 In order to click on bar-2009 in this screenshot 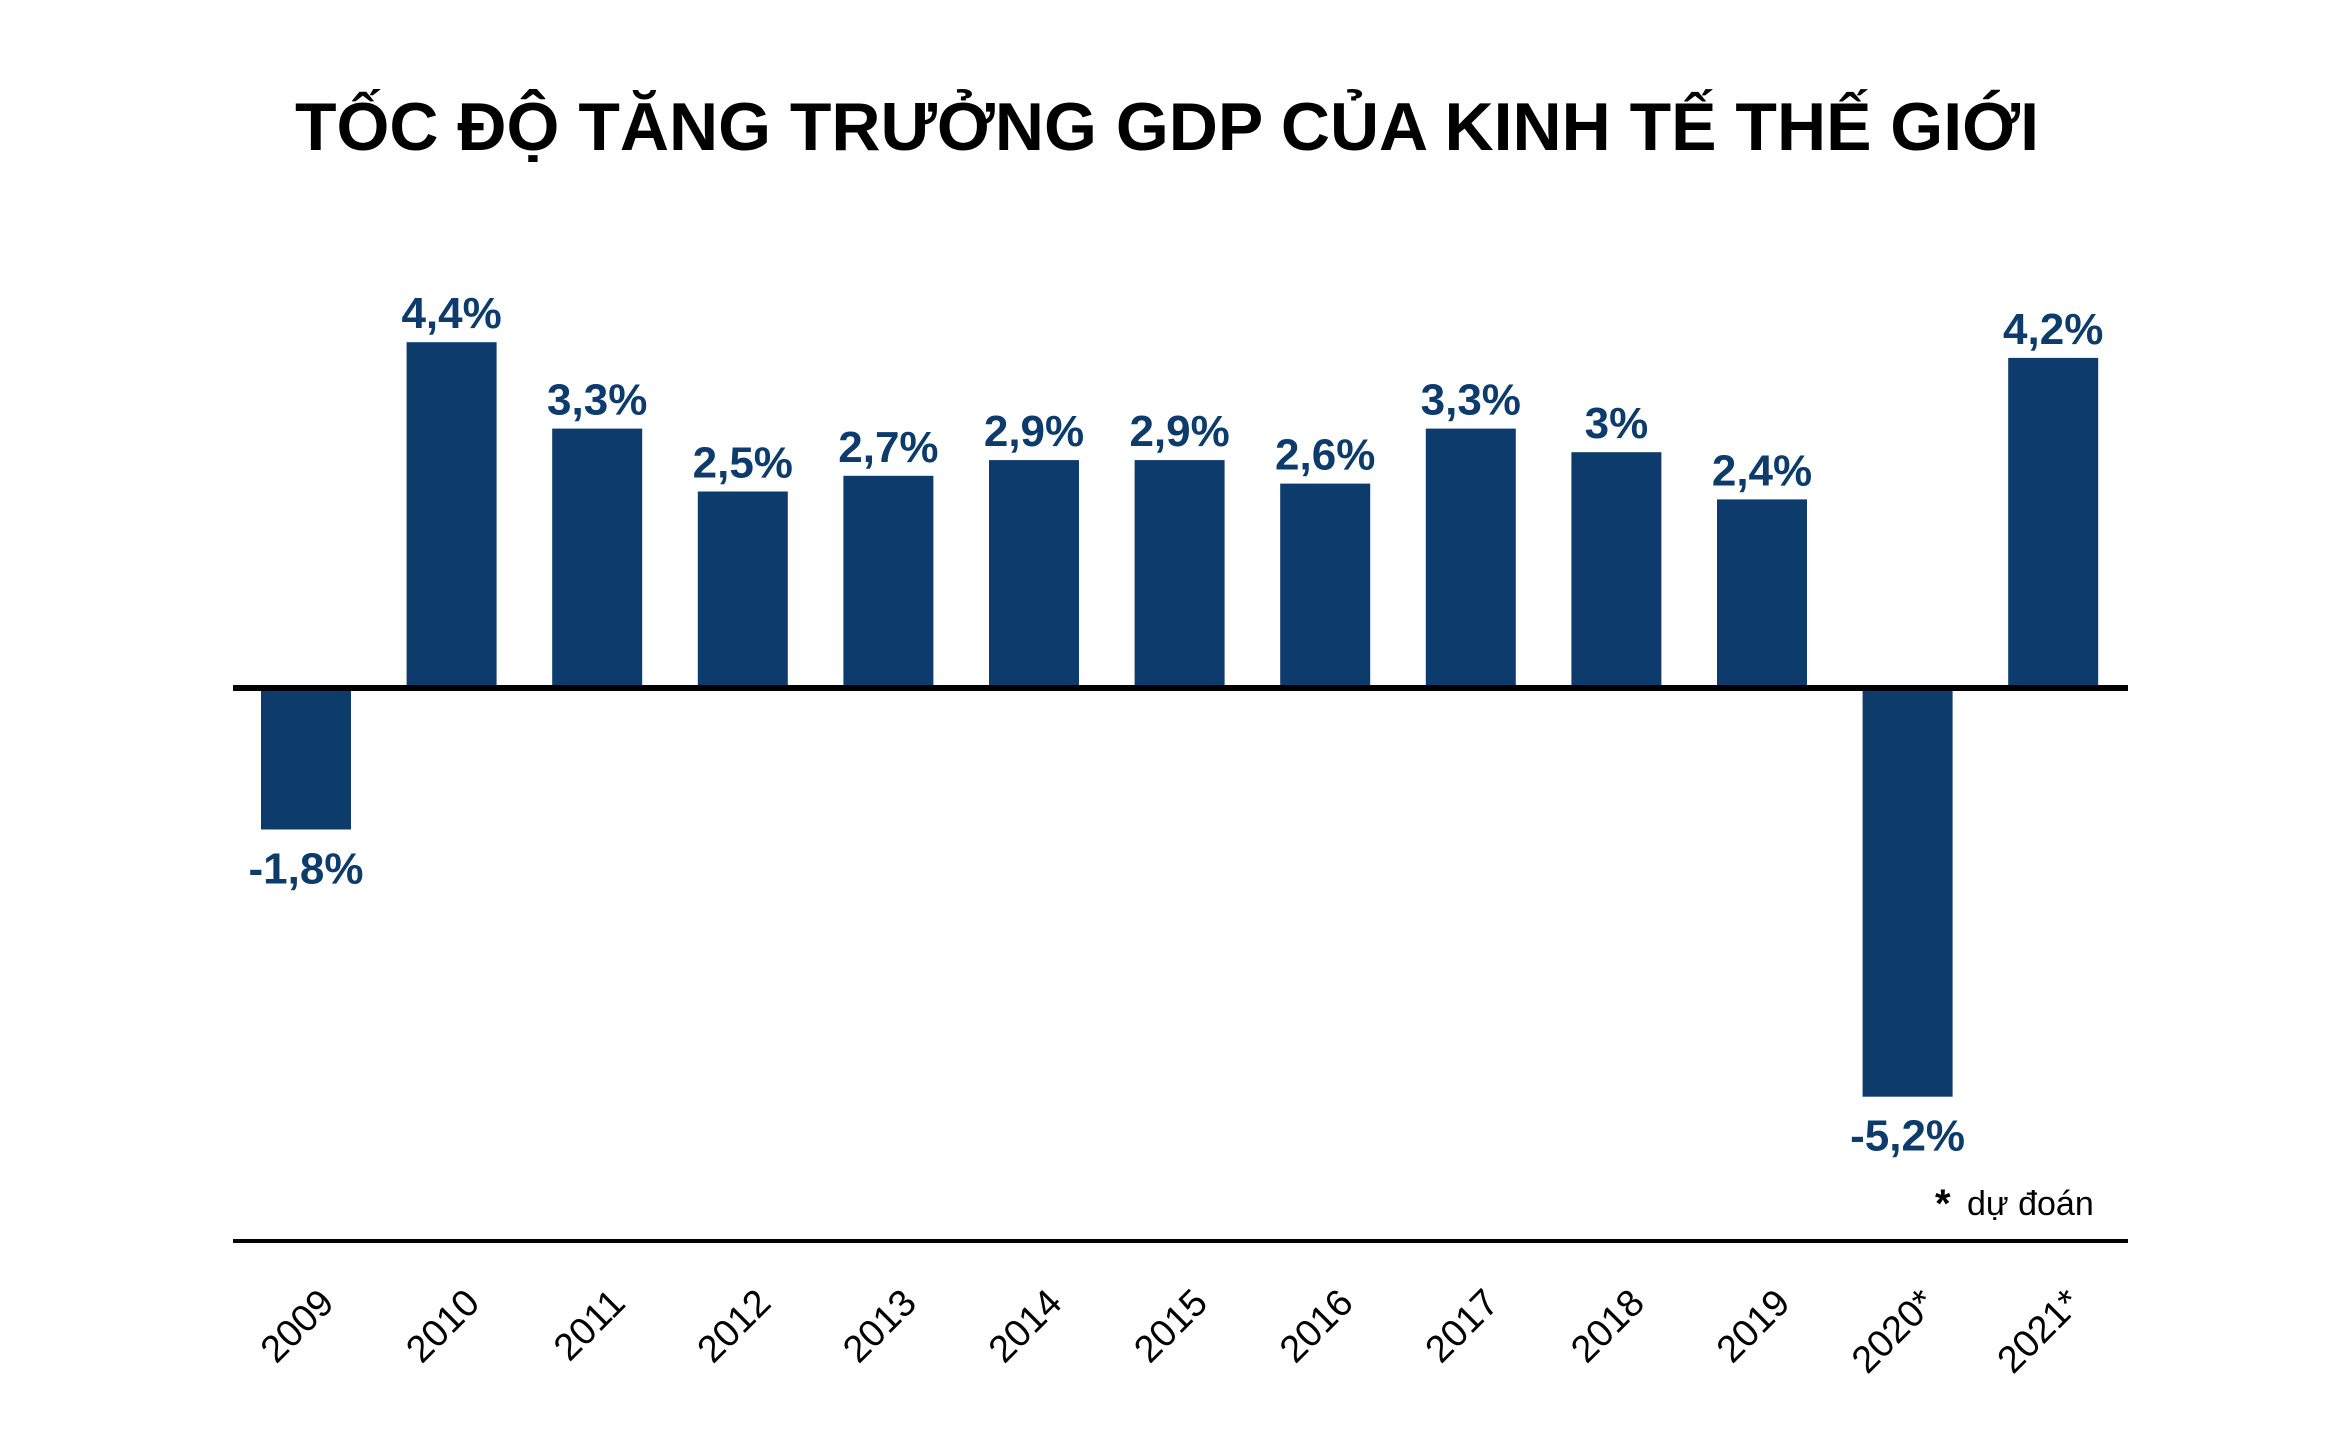, I will do `click(306, 759)`.